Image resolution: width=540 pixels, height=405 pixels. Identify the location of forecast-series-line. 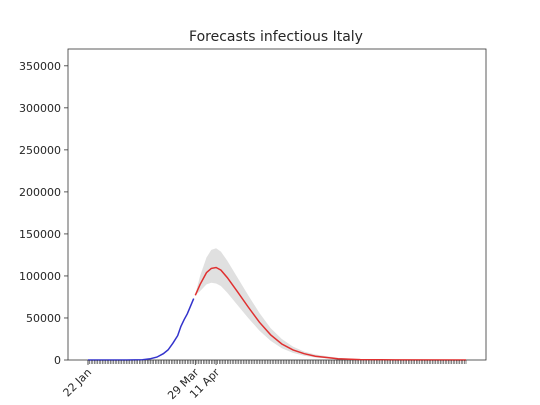
(330, 313).